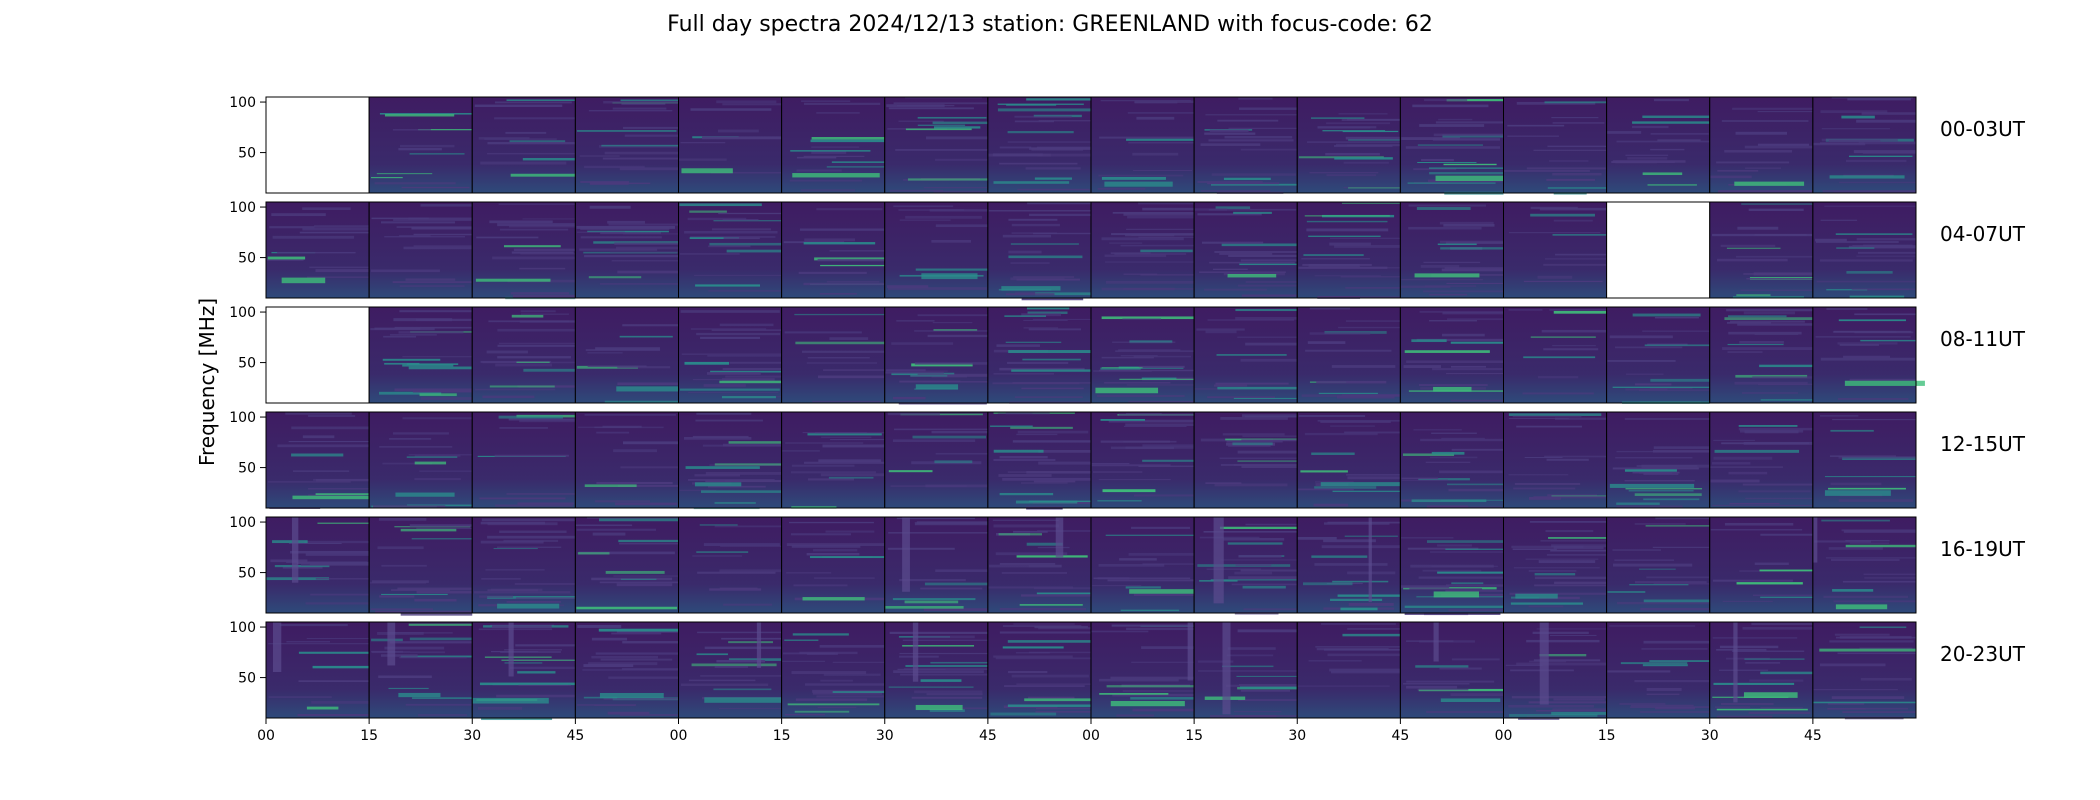 Image resolution: width=2100 pixels, height=800 pixels. I want to click on x-tick-label: 30, so click(472, 736).